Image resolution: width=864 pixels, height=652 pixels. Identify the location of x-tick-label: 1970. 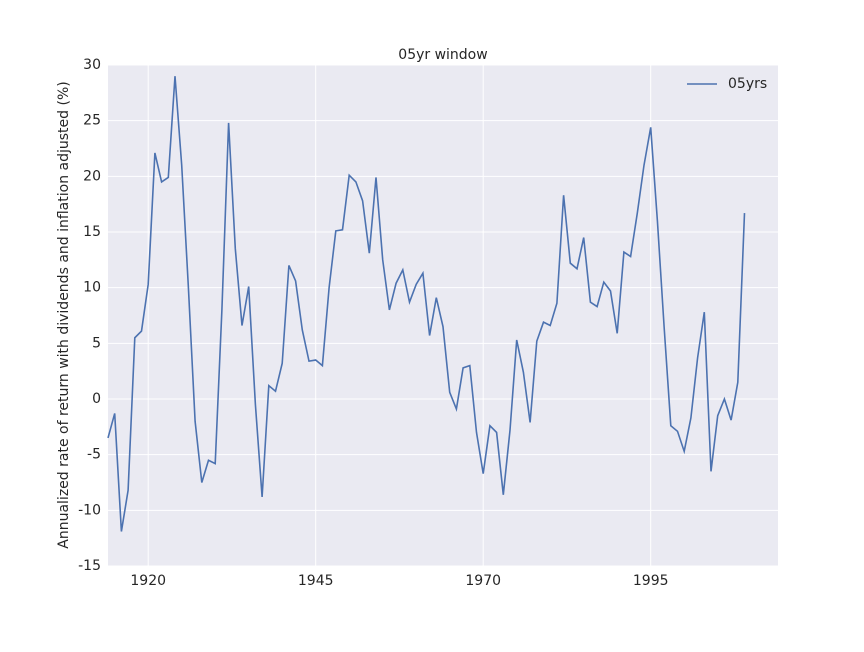
(483, 581).